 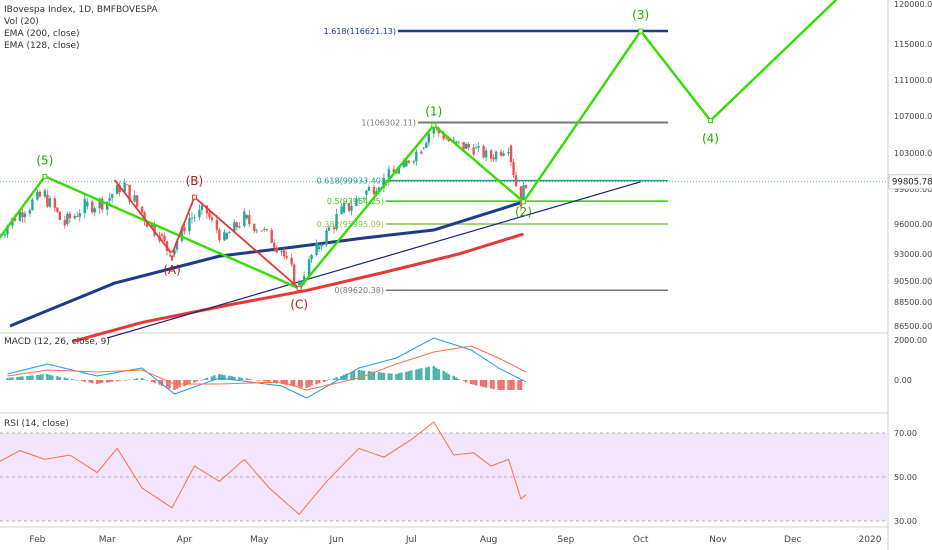 What do you see at coordinates (913, 80) in the screenshot?
I see `price-tick-label: 111000.00` at bounding box center [913, 80].